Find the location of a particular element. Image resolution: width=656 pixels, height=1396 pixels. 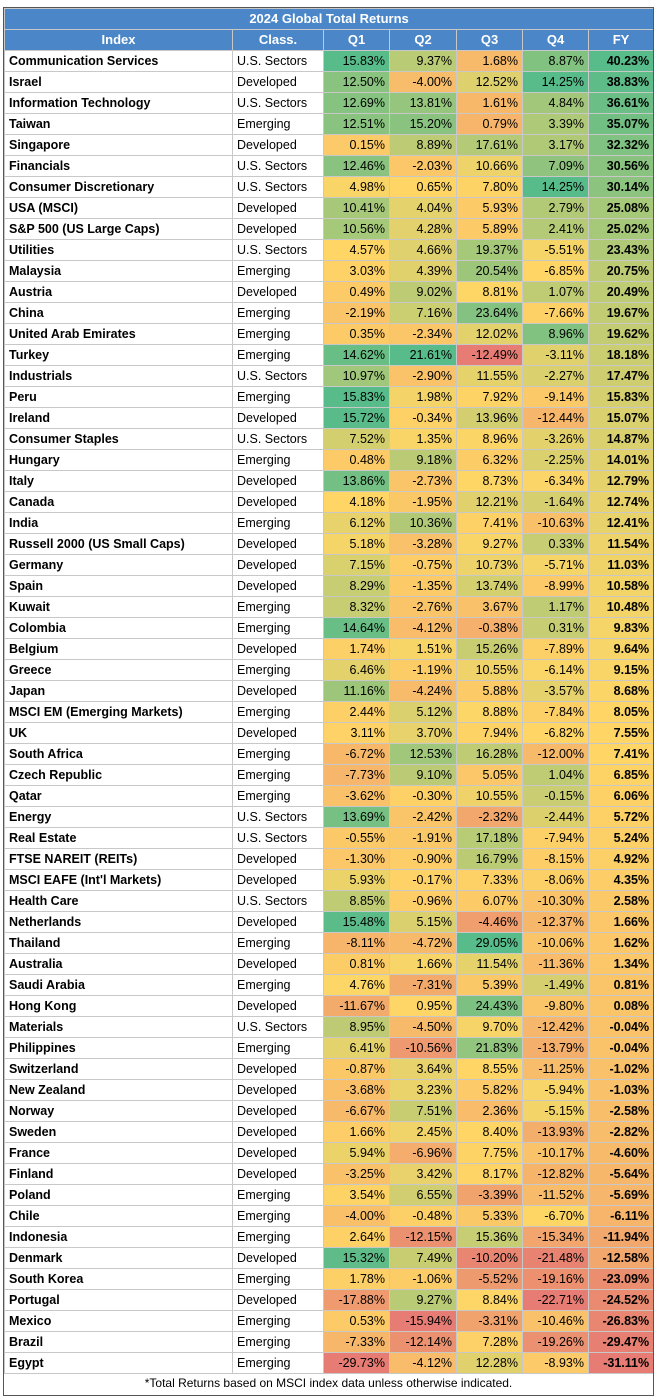

return-cell: 12.53% is located at coordinates (423, 754).